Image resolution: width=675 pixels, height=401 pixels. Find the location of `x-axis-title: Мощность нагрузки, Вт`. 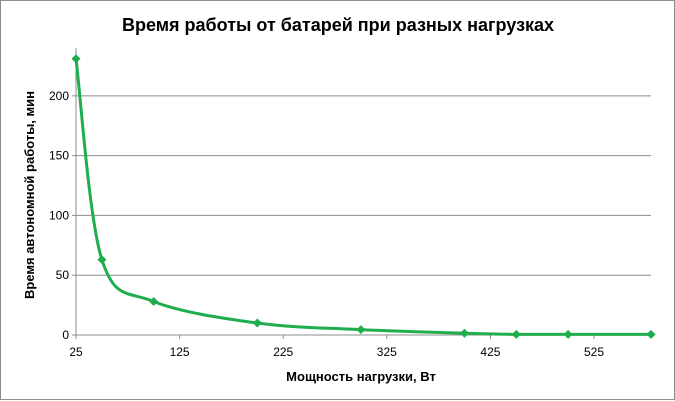

x-axis-title: Мощность нагрузки, Вт is located at coordinates (361, 376).